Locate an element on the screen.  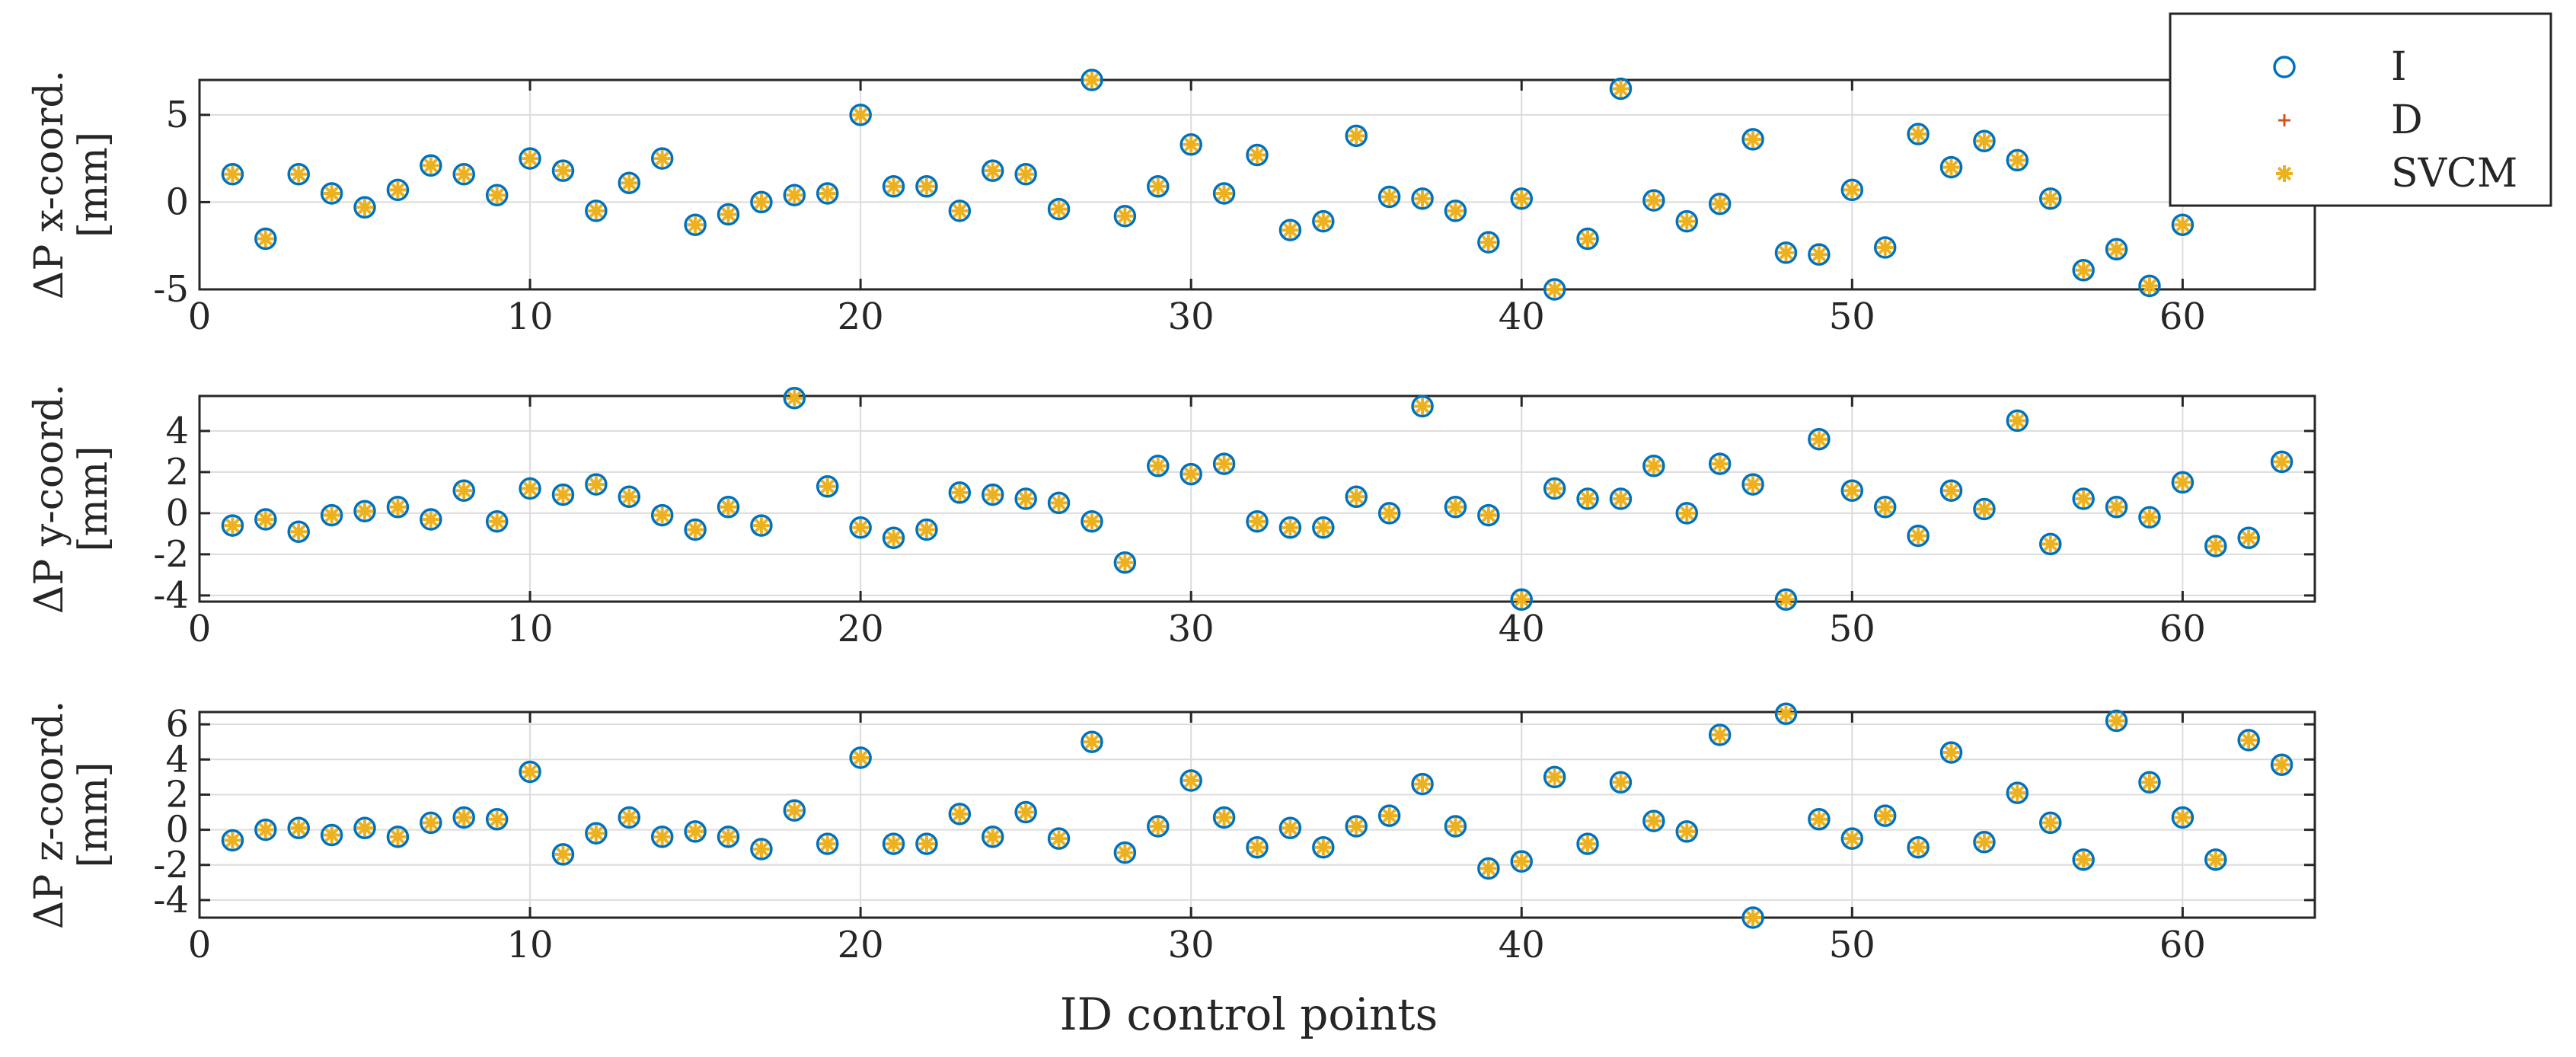
legend: ID SVCM is located at coordinates (2360, 109).